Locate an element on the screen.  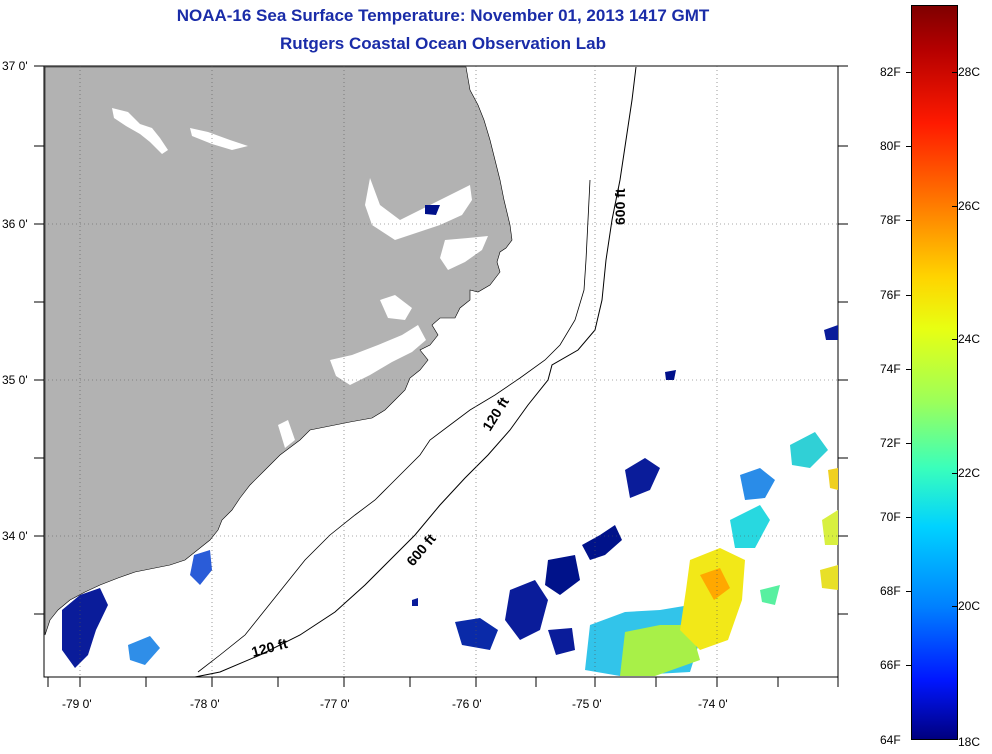
isobath-label: 600 ft is located at coordinates (620, 206).